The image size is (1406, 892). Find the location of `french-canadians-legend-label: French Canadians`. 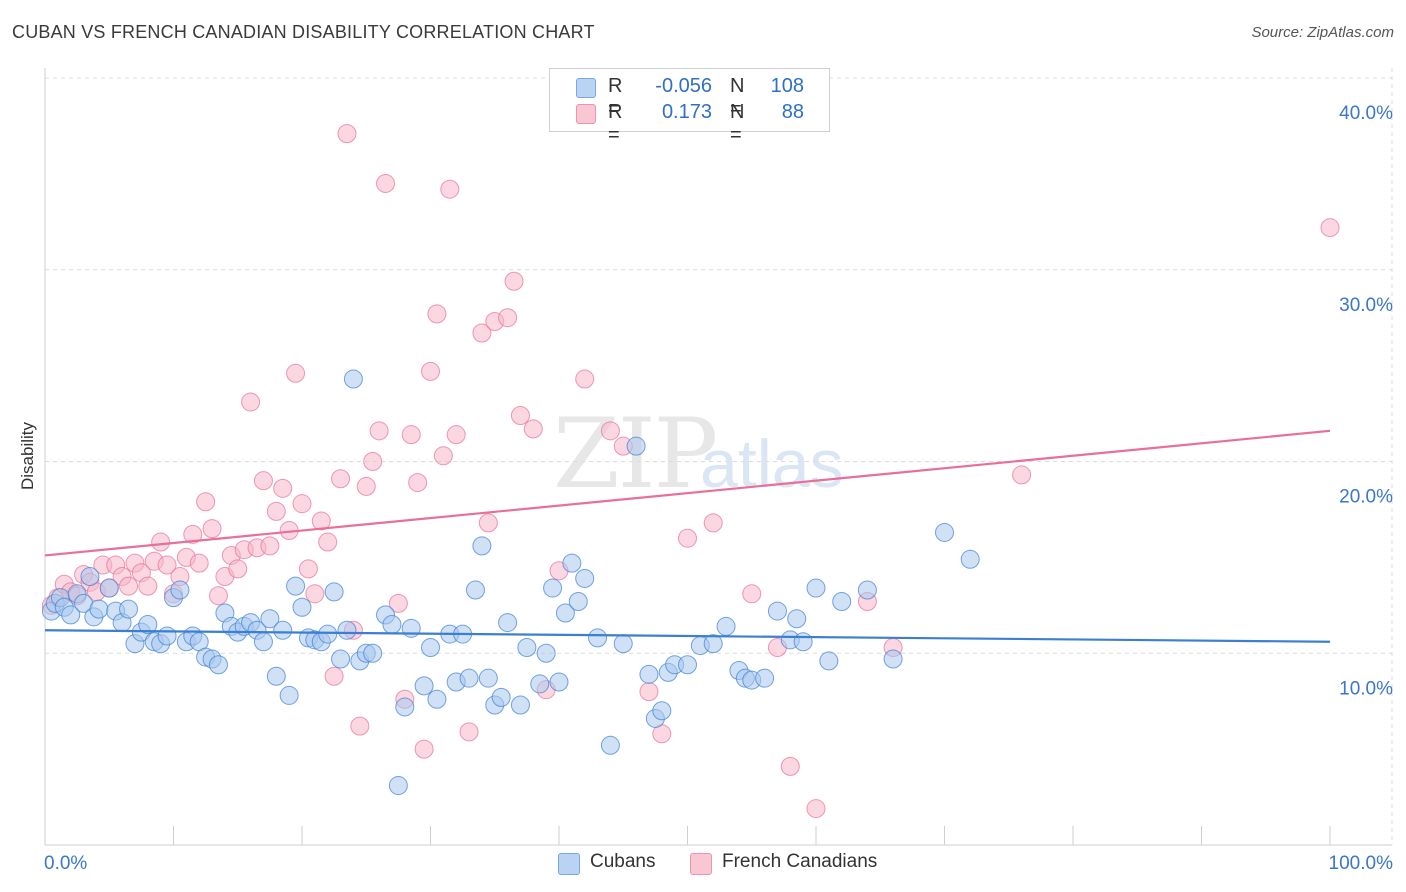

french-canadians-legend-label: French Canadians is located at coordinates (800, 861).